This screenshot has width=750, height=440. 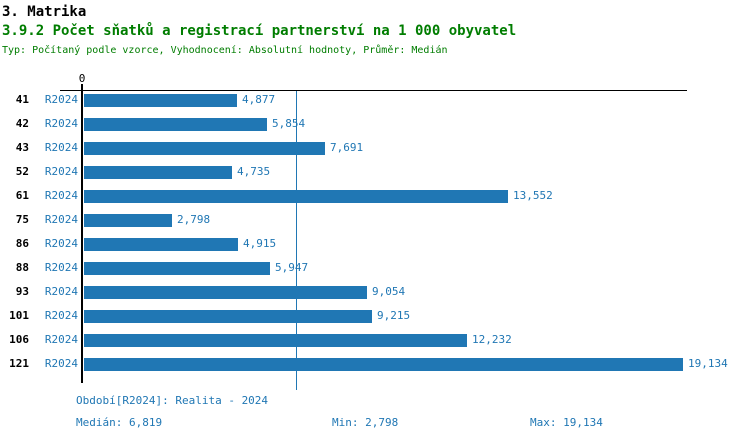 What do you see at coordinates (296, 240) in the screenshot?
I see `median-reference-line` at bounding box center [296, 240].